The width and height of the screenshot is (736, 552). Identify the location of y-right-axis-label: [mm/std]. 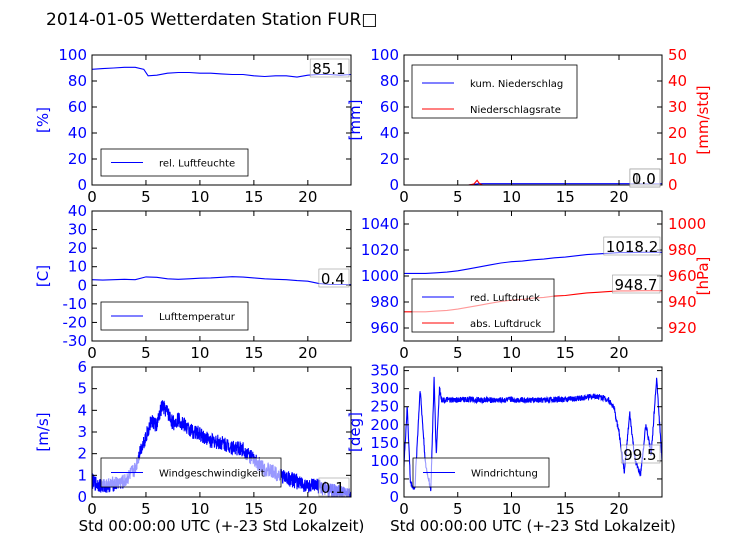
(703, 119).